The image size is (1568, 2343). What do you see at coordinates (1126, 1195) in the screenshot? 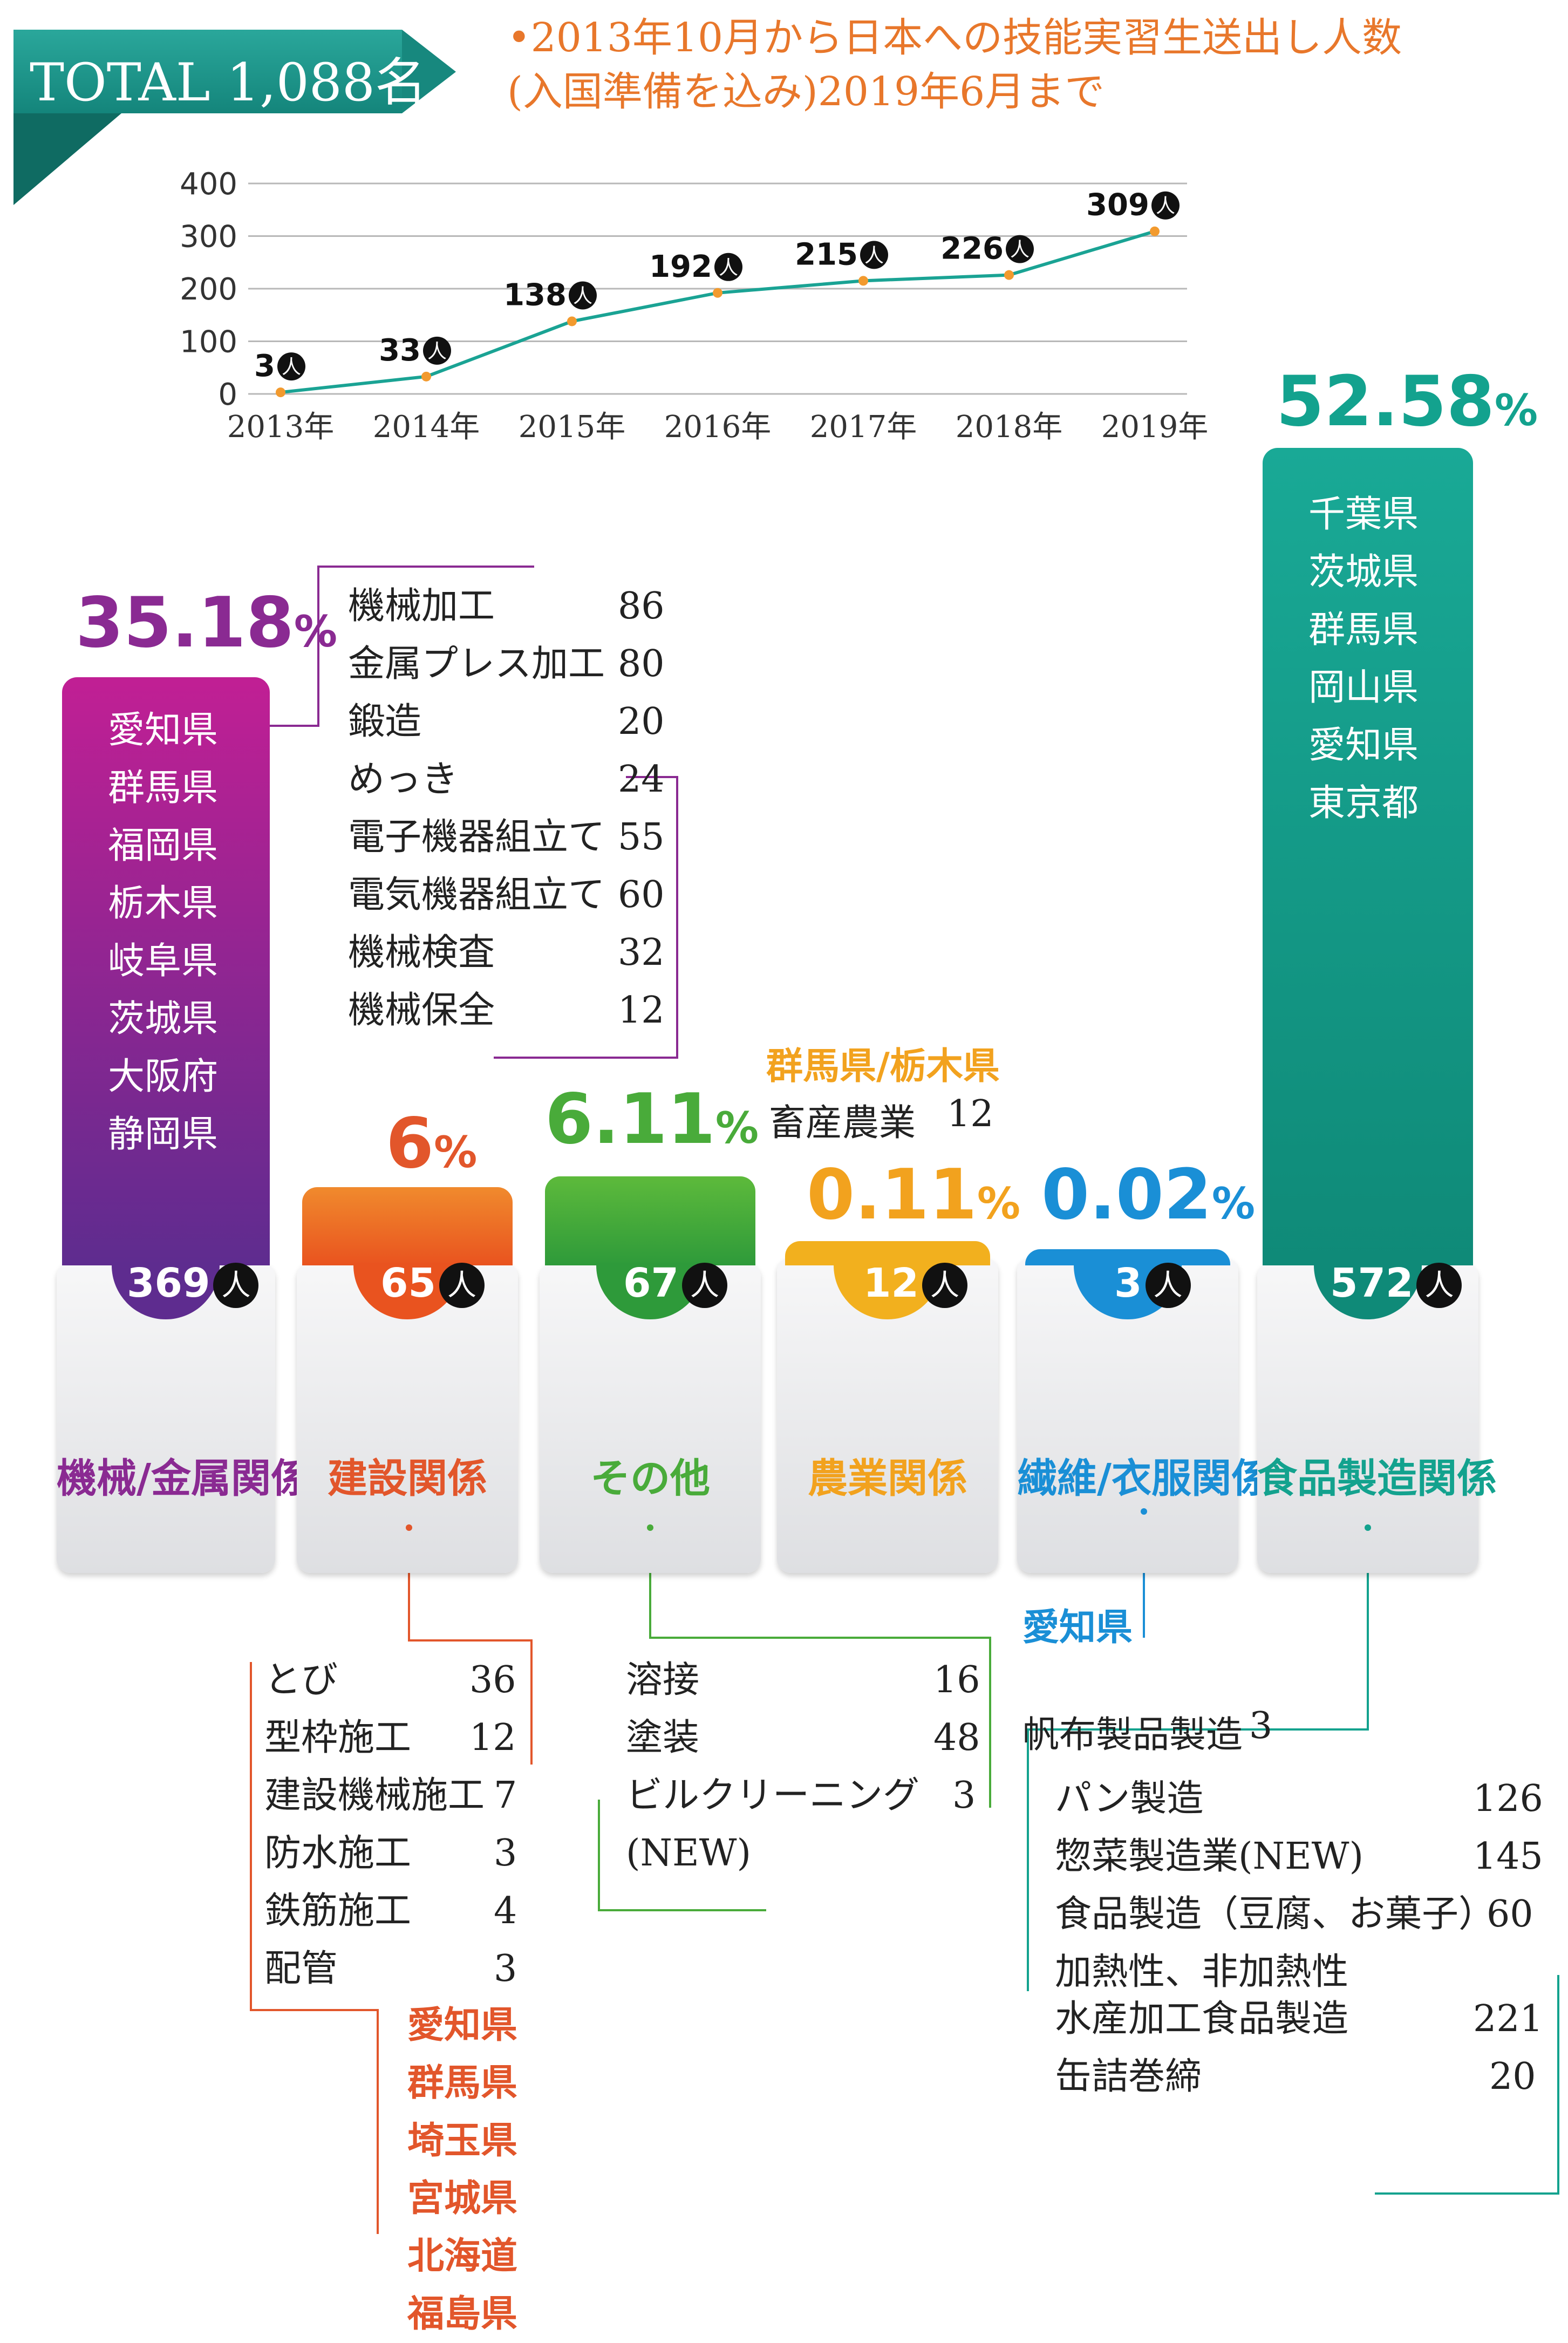
I see `textile-percent-value: 0.02` at bounding box center [1126, 1195].